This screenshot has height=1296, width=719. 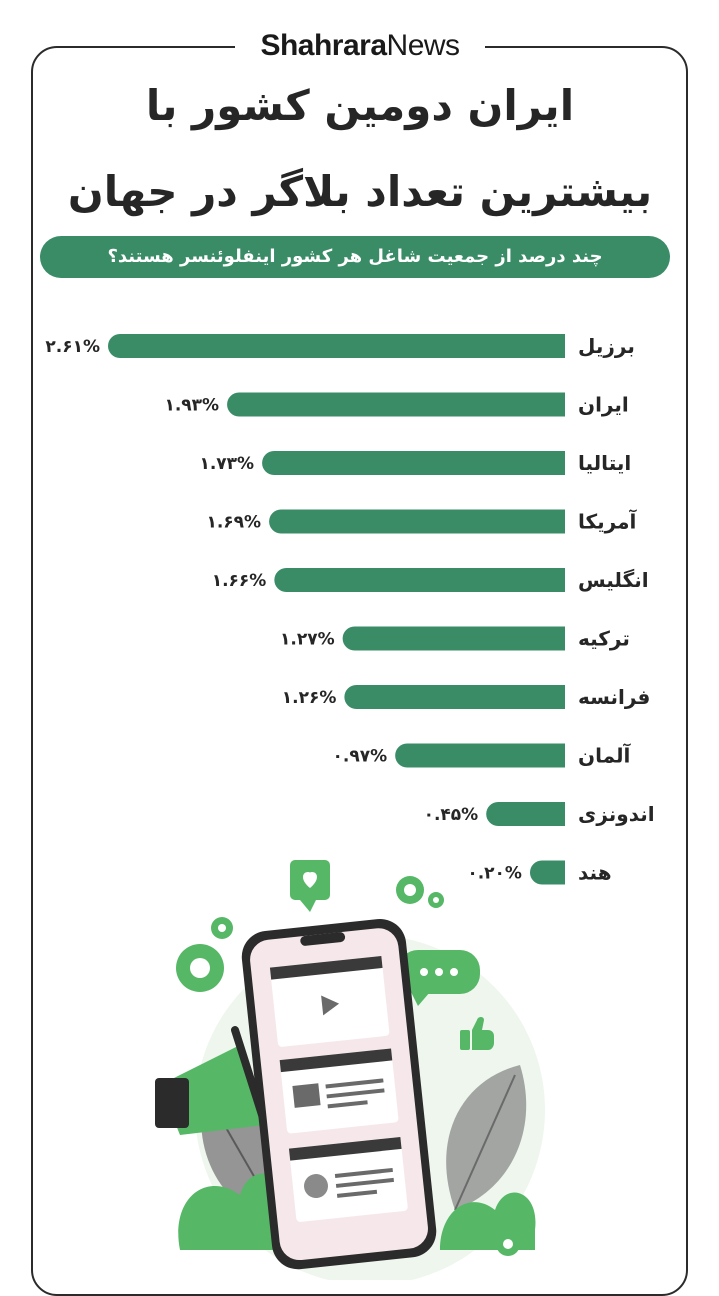 What do you see at coordinates (604, 639) in the screenshot?
I see `category-label: ترکیه` at bounding box center [604, 639].